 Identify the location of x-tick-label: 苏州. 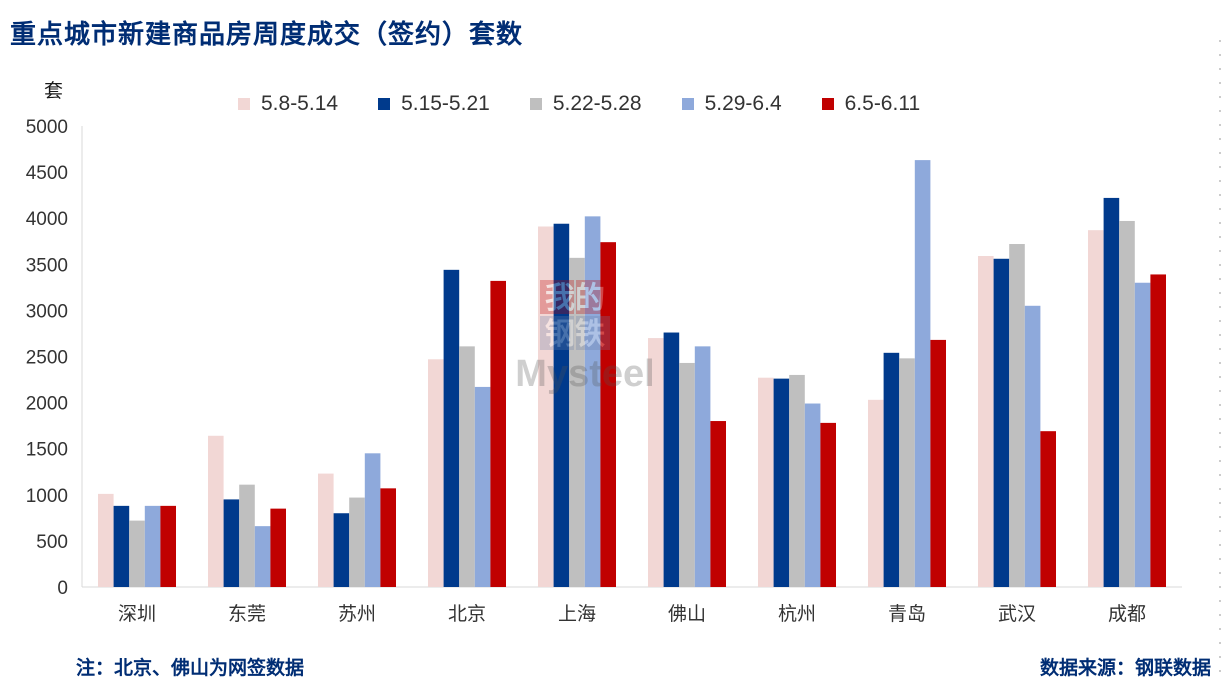
(357, 614).